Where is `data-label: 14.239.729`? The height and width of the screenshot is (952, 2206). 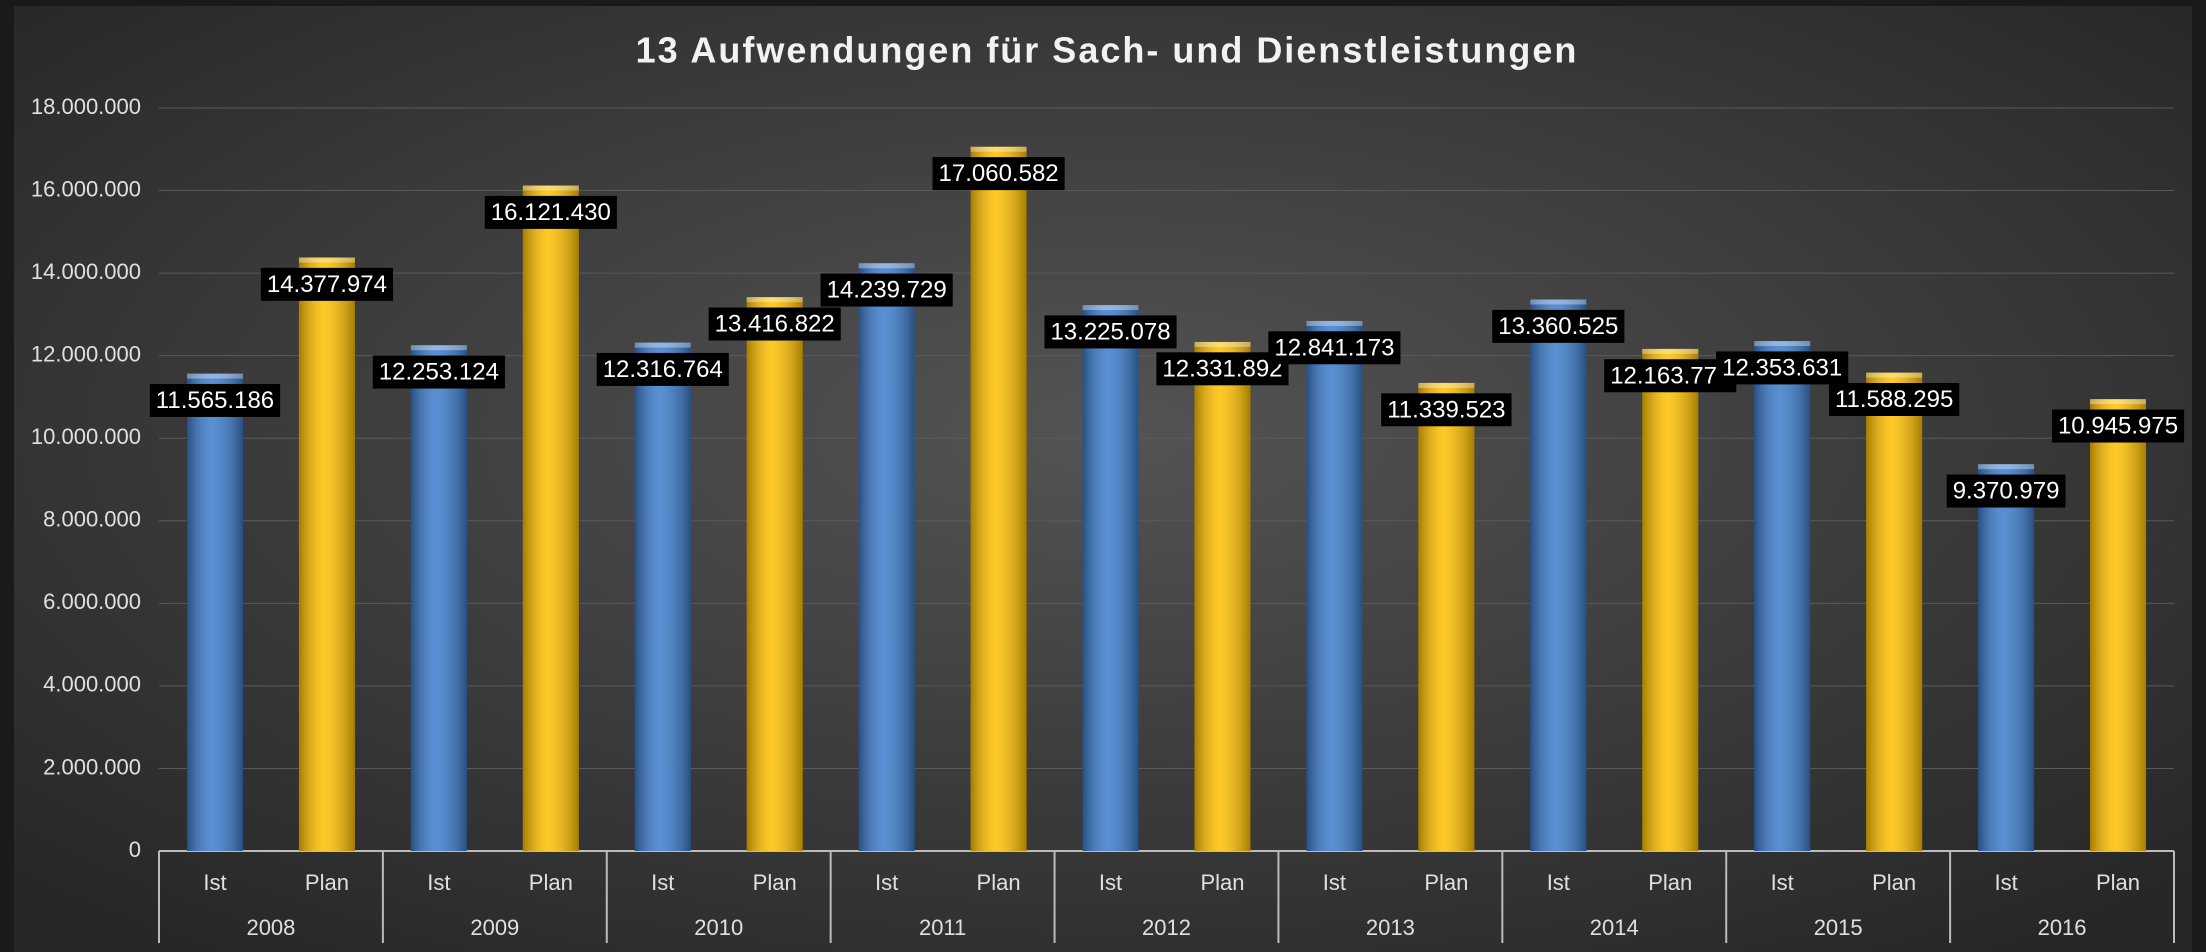 data-label: 14.239.729 is located at coordinates (887, 290).